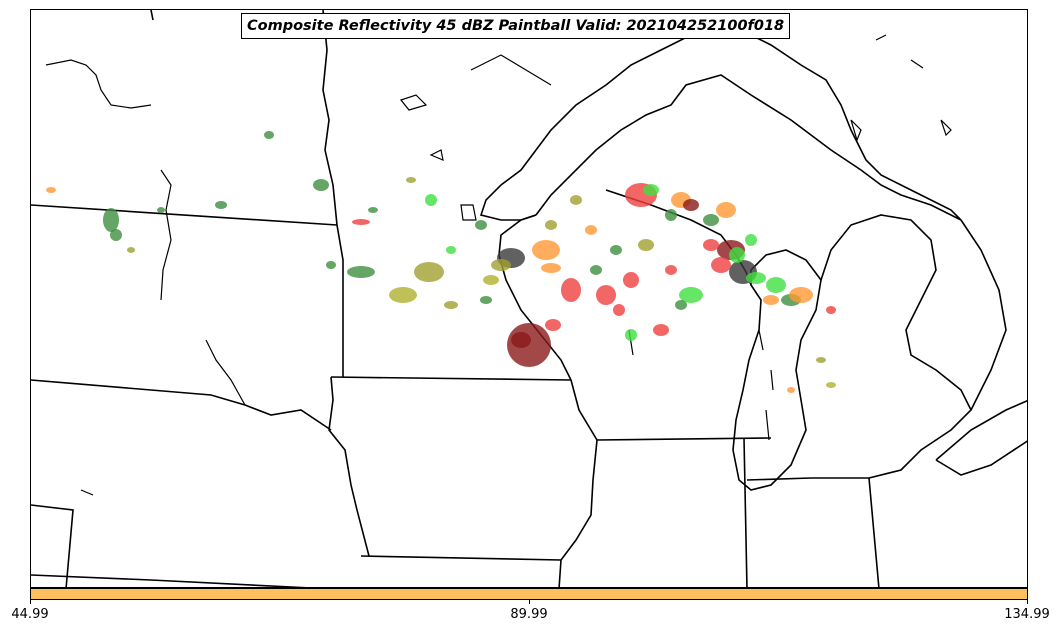  What do you see at coordinates (330, 118) in the screenshot?
I see `nd-mn-border` at bounding box center [330, 118].